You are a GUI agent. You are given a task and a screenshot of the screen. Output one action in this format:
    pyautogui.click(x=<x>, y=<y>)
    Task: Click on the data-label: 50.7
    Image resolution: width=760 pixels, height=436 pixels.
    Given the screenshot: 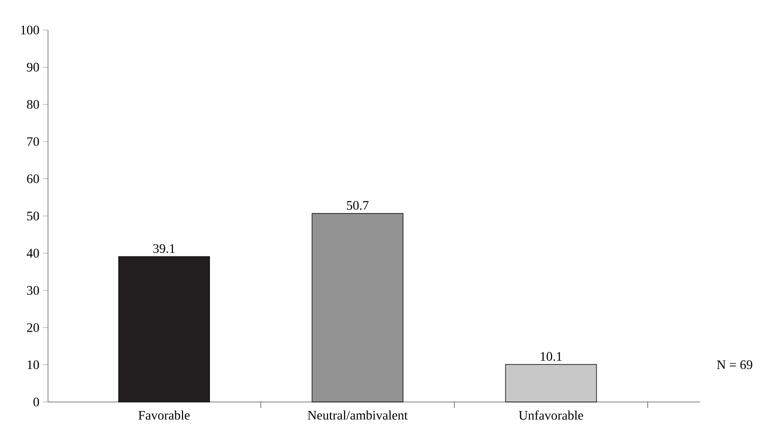 What is the action you would take?
    pyautogui.click(x=357, y=205)
    